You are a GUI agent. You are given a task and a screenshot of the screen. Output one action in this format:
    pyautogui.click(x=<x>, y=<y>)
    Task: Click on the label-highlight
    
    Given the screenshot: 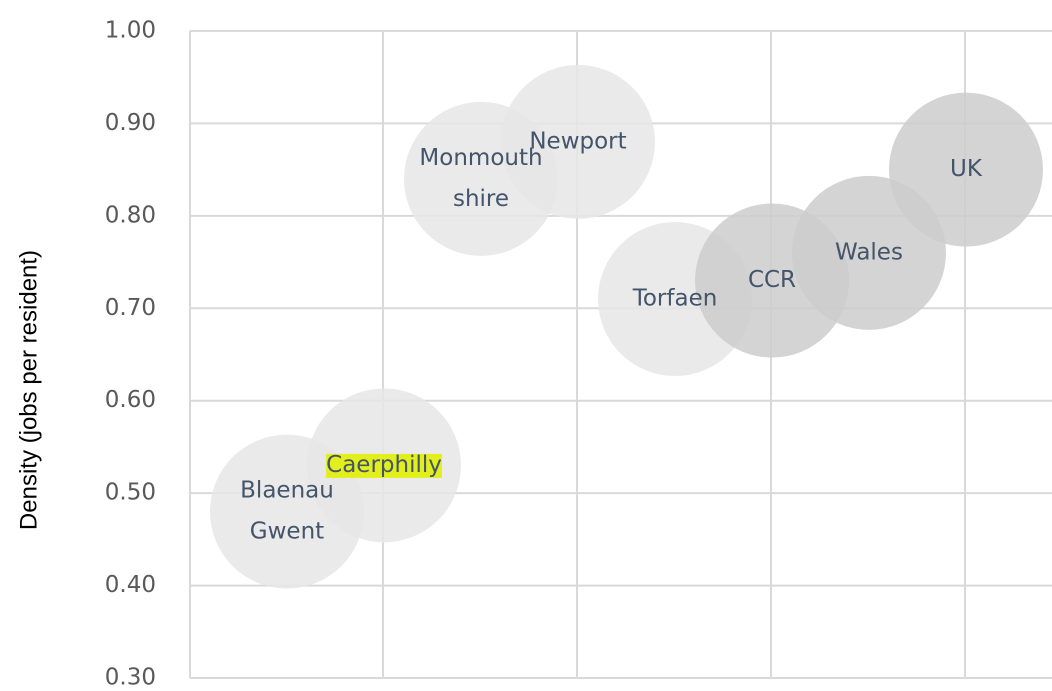 What is the action you would take?
    pyautogui.click(x=384, y=465)
    